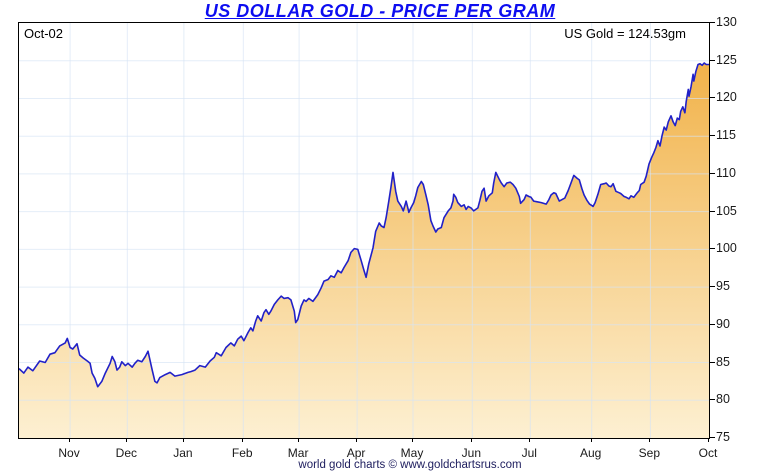 The height and width of the screenshot is (475, 760). Describe the element at coordinates (708, 453) in the screenshot. I see `x-tick-label: Oct` at that location.